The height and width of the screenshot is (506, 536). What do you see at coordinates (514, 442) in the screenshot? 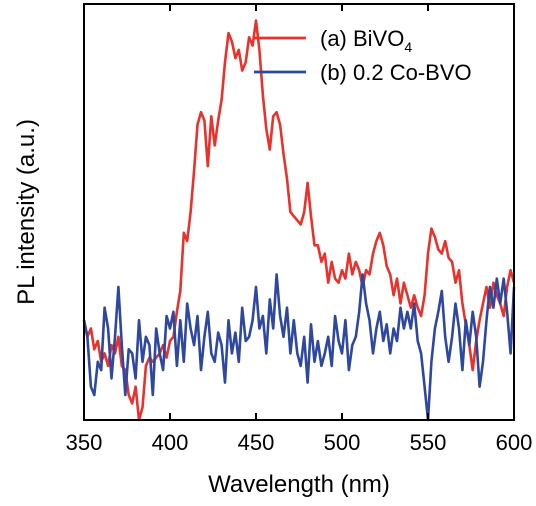
I see `x-tick-label: 600` at bounding box center [514, 442].